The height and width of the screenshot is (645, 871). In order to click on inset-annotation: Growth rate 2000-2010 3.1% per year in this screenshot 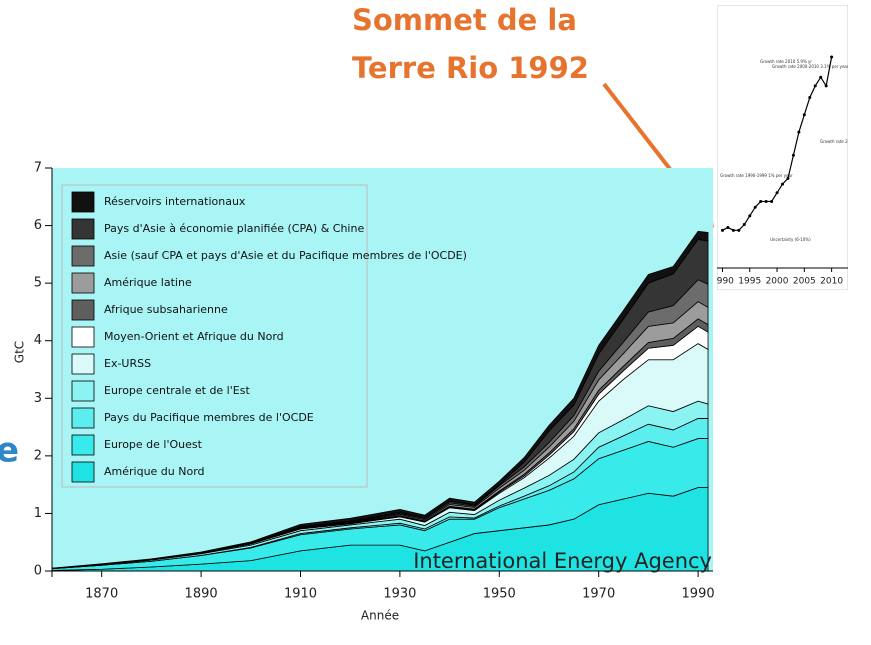, I will do `click(810, 66)`.